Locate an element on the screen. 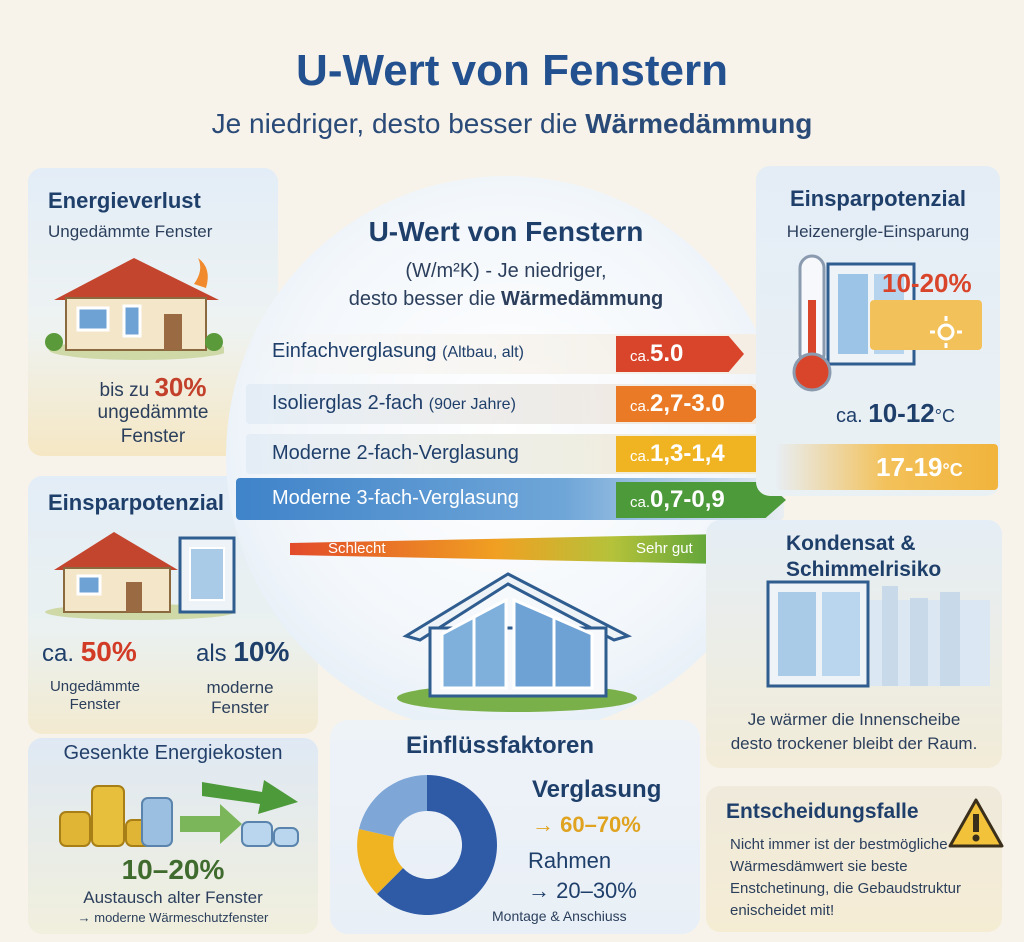 This screenshot has width=1024, height=942. energy-loss-subtitle: Ungedämmte Fenster is located at coordinates (130, 231).